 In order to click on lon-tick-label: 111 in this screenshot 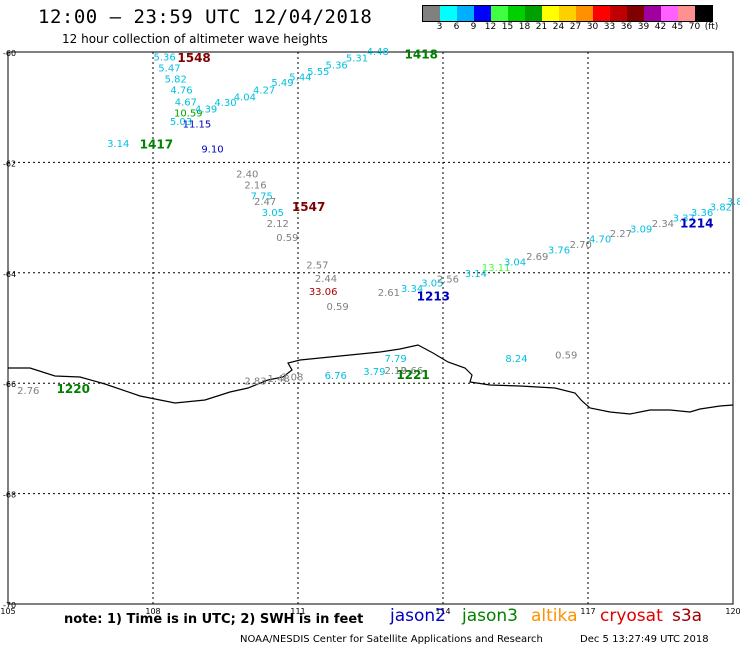, I will do `click(297, 611)`.